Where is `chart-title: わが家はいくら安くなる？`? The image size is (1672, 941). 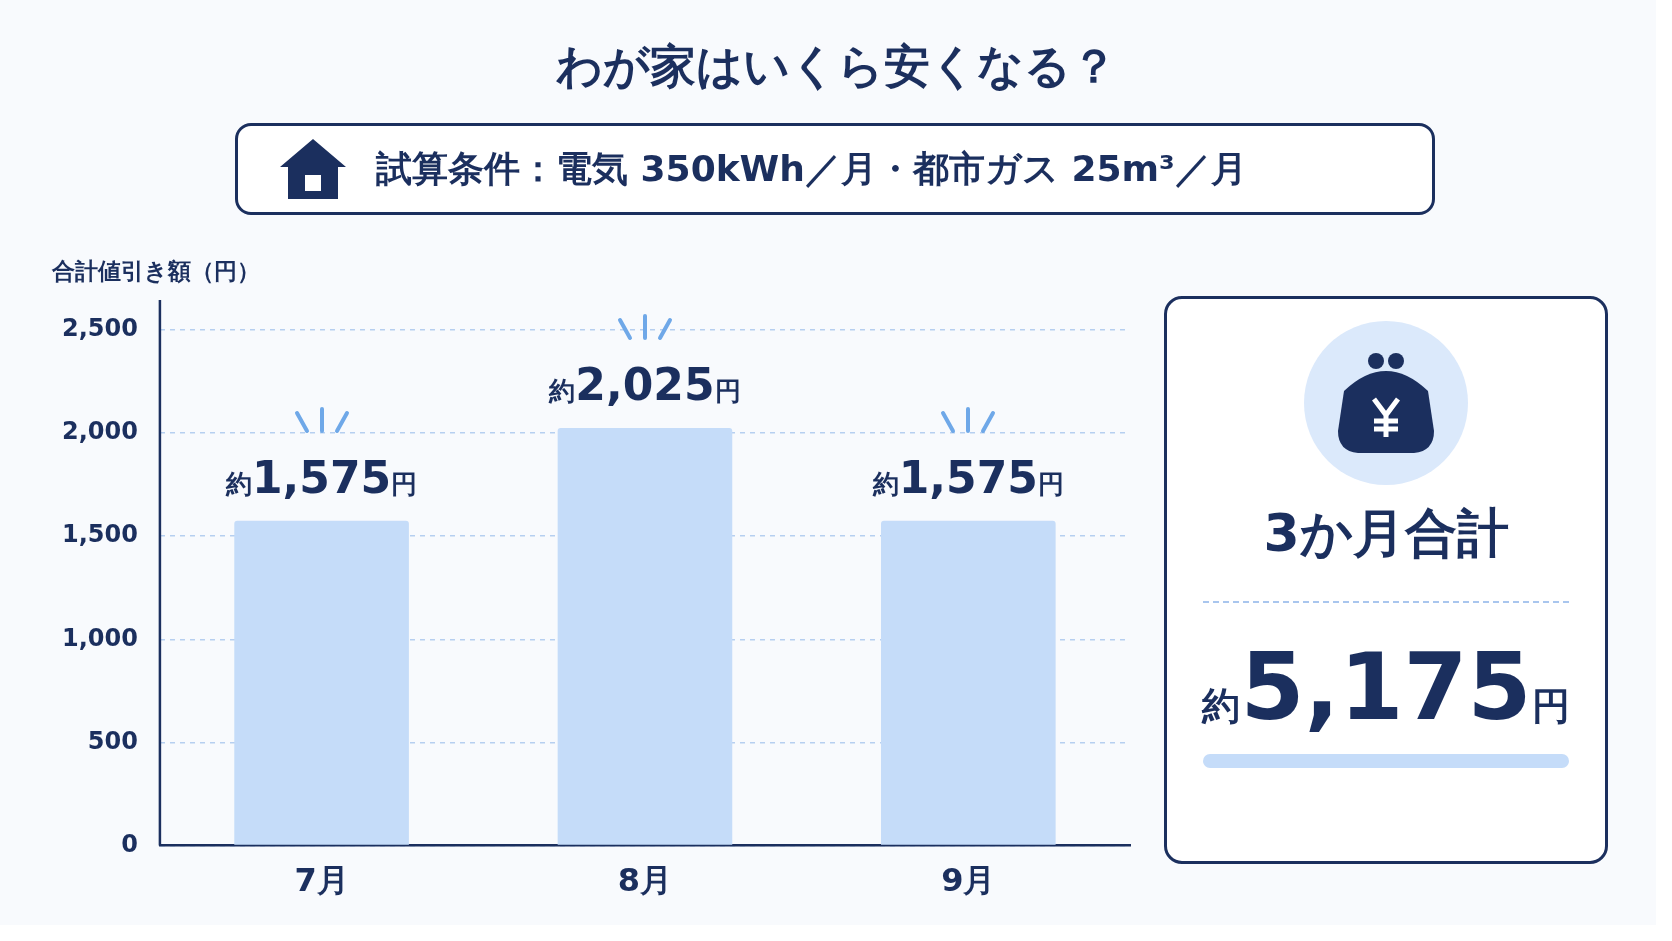 chart-title: わが家はいくら安くなる？ is located at coordinates (836, 66).